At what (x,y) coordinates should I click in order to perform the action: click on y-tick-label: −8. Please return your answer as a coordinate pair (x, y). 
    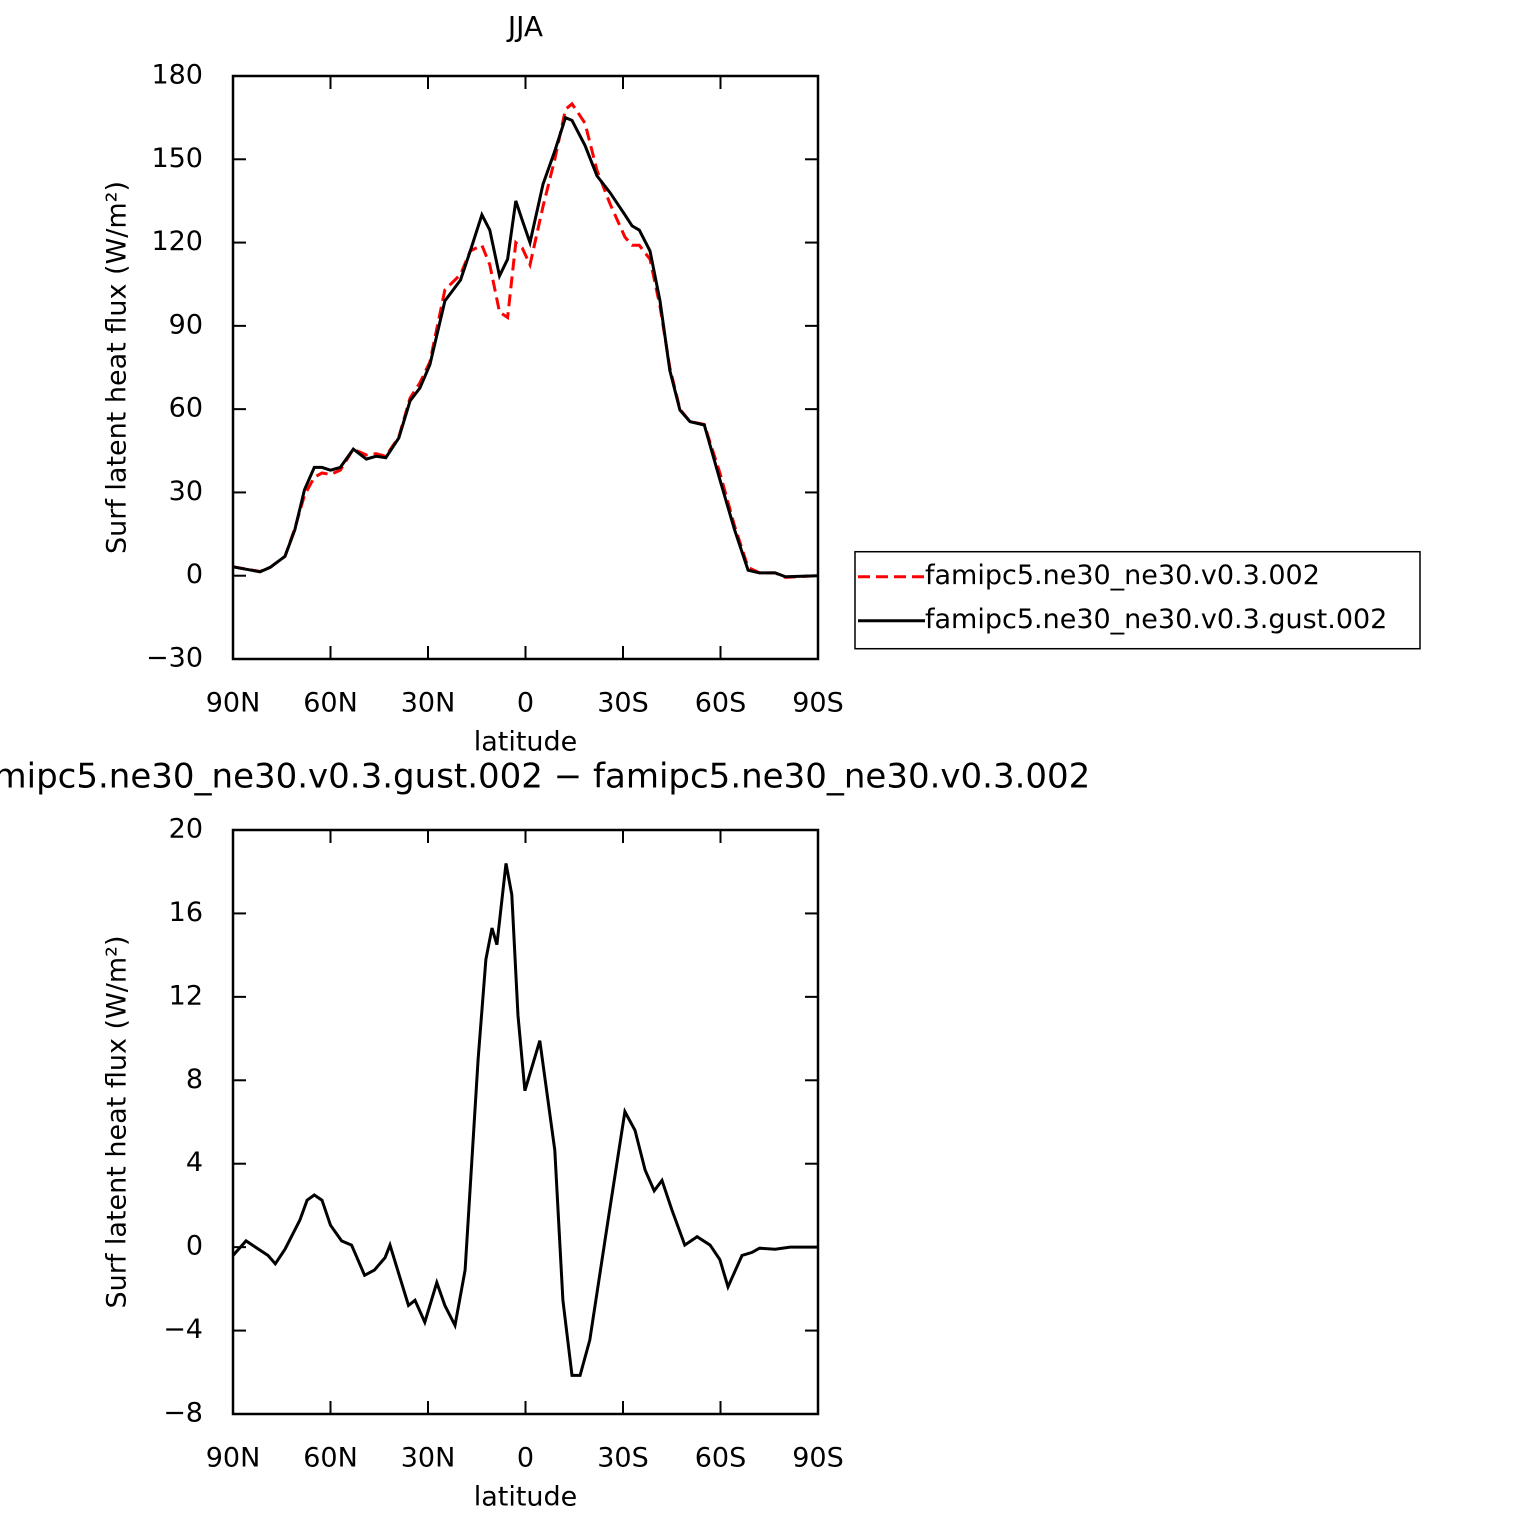
    Looking at the image, I should click on (183, 1413).